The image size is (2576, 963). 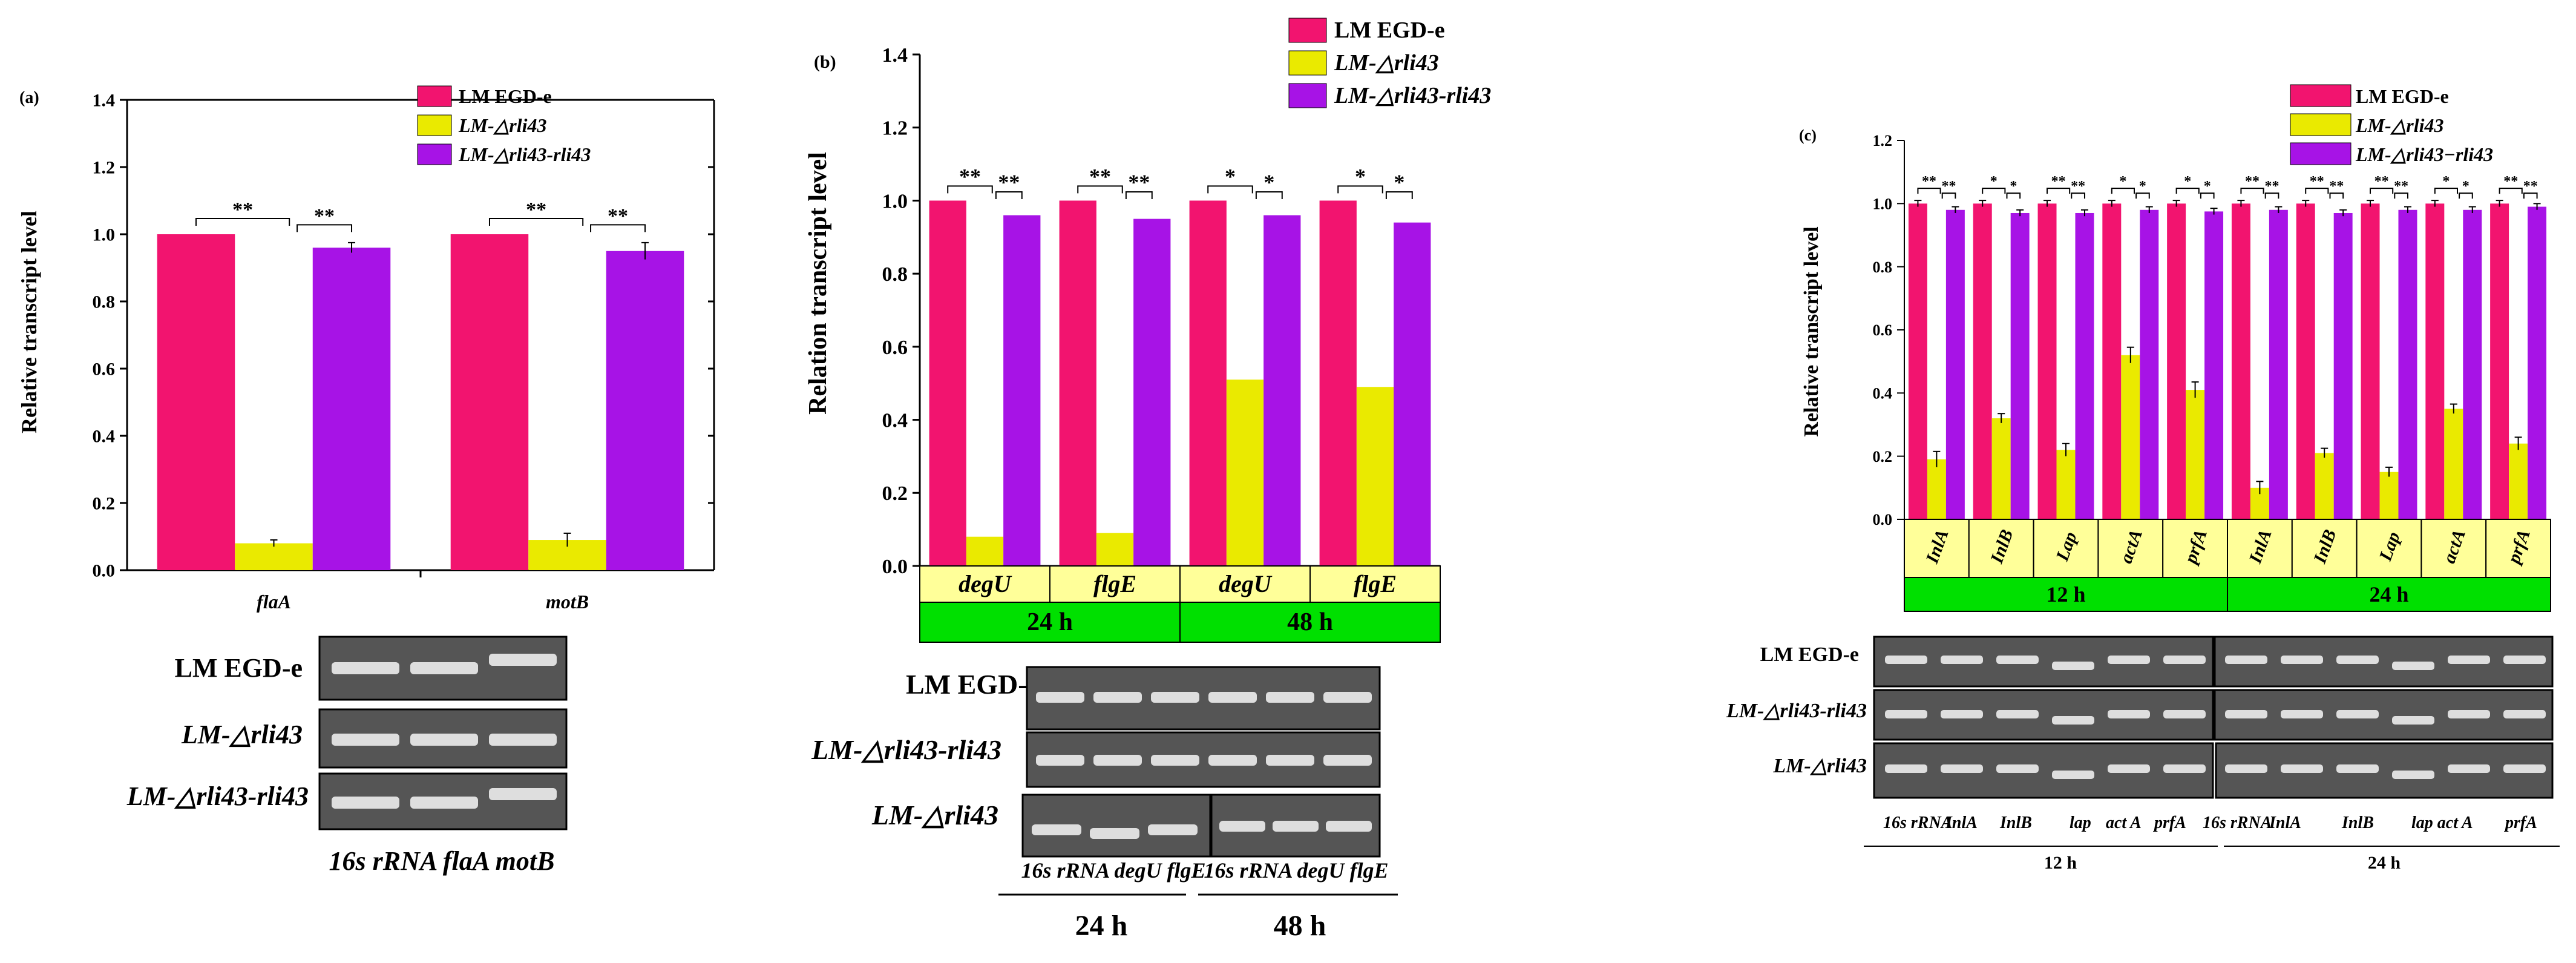 What do you see at coordinates (1230, 176) in the screenshot?
I see `b-sig-1-2: *` at bounding box center [1230, 176].